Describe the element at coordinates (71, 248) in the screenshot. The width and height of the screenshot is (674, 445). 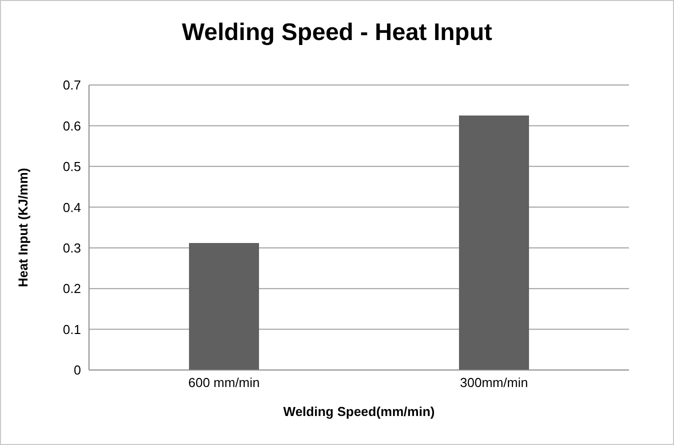
I see `y-tick-label: 0.3` at that location.